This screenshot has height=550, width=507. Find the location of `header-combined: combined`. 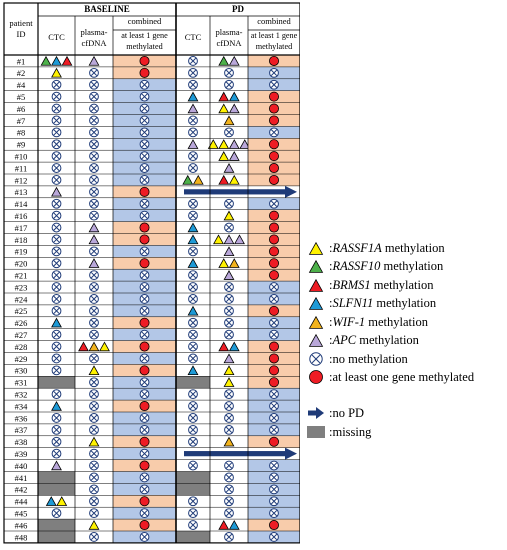

header-combined: combined is located at coordinates (274, 21).